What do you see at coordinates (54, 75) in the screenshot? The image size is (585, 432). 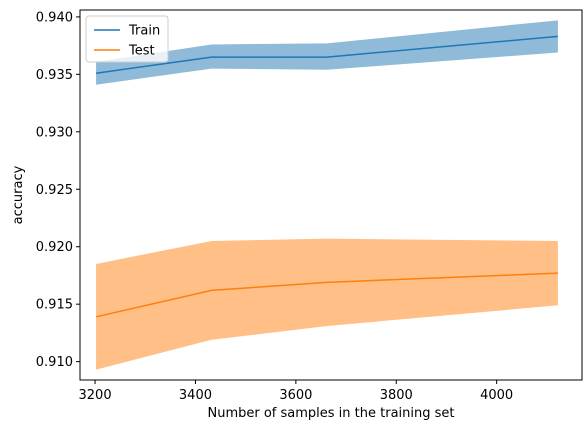 I see `y-tick-label: 0.935` at bounding box center [54, 75].